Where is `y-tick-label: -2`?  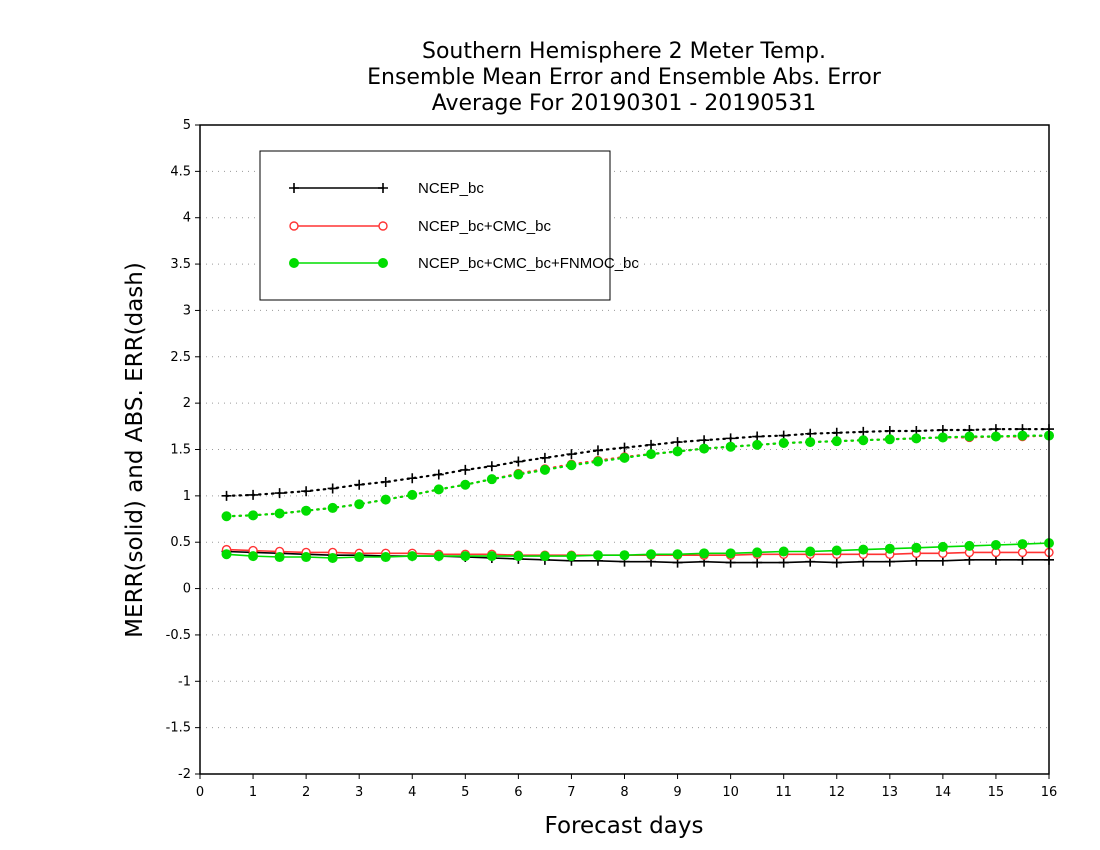
y-tick-label: -2 is located at coordinates (184, 774).